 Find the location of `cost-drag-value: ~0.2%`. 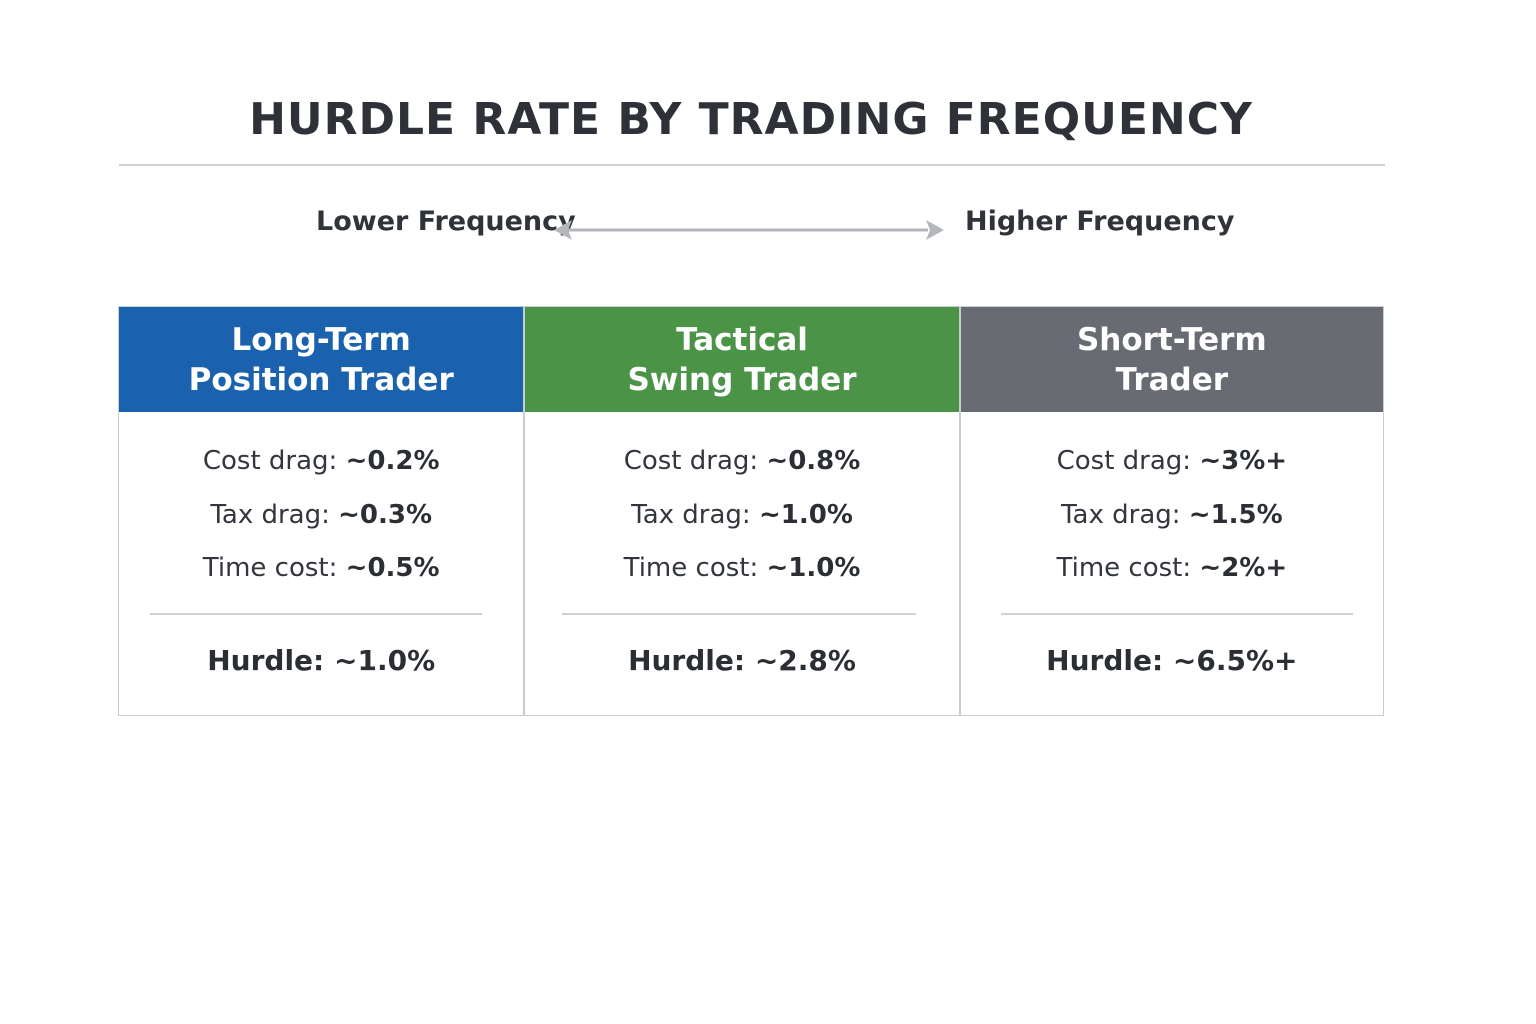

cost-drag-value: ~0.2% is located at coordinates (392, 461).